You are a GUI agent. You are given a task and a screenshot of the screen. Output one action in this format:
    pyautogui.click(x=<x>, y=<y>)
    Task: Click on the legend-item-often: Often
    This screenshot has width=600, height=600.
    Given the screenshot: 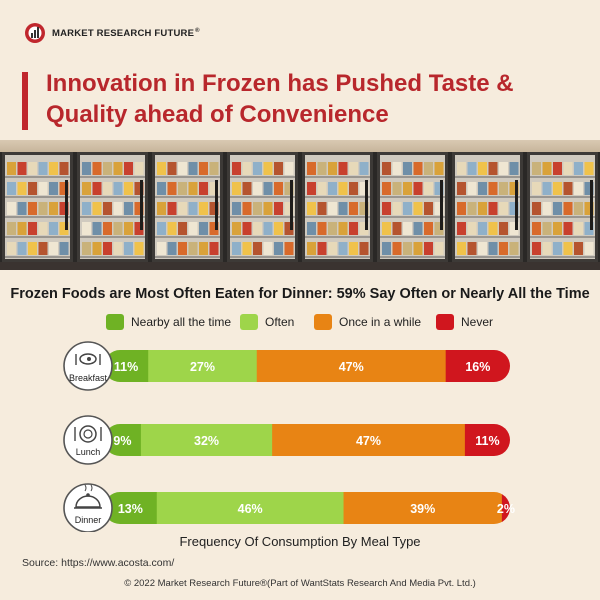 What is the action you would take?
    pyautogui.click(x=267, y=322)
    